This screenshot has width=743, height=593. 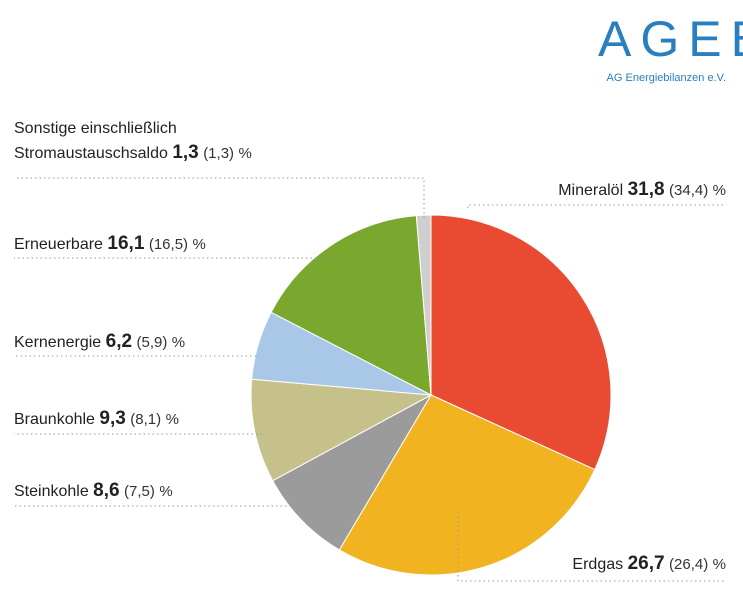 I want to click on label-kernenergie: Kernenergie 6,2 (5,9) %, so click(x=99, y=342).